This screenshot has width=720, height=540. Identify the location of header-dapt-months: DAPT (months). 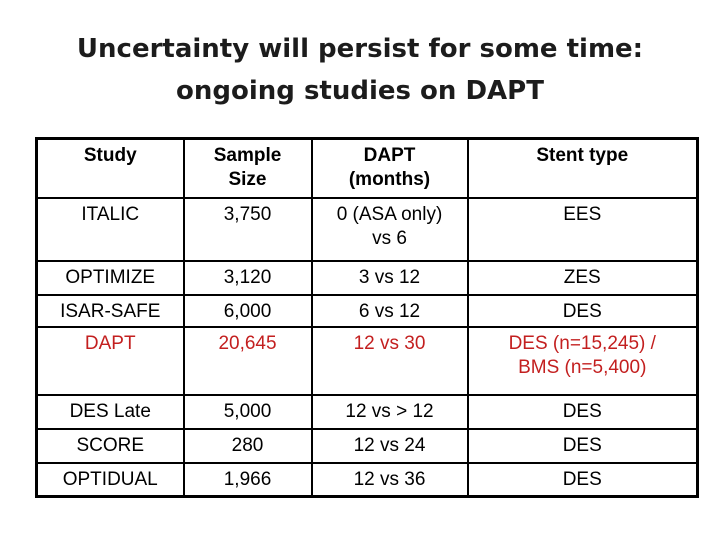
(389, 168).